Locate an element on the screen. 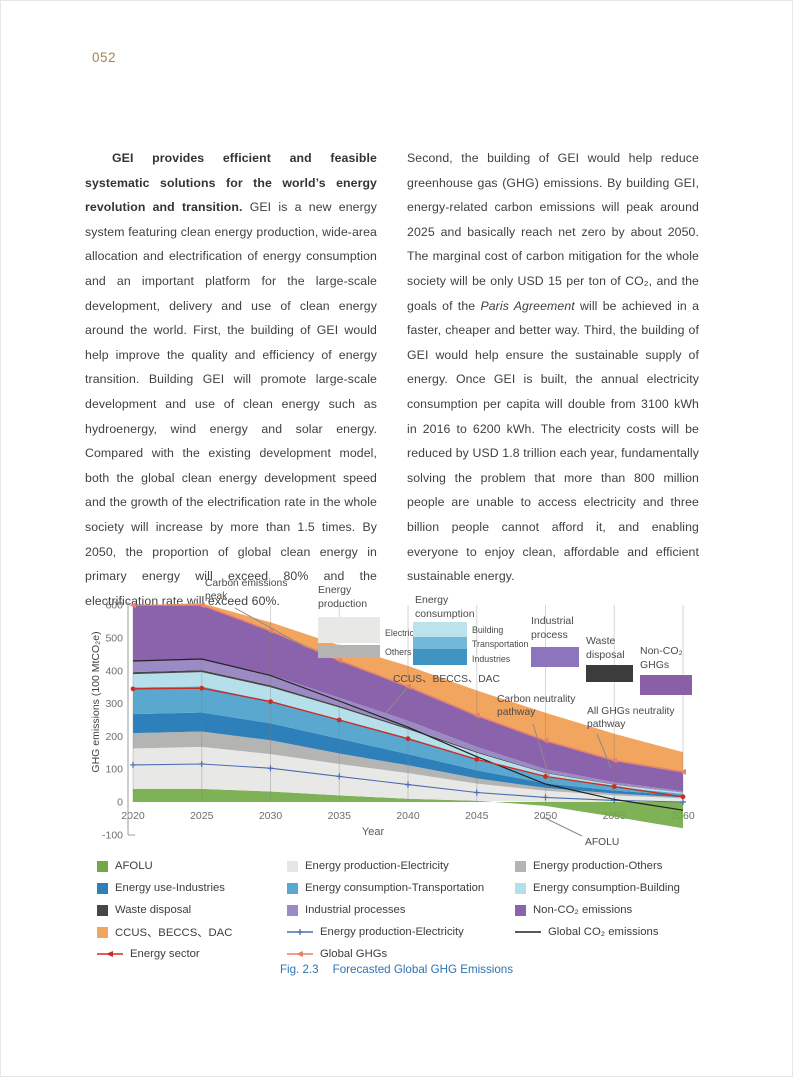 This screenshot has height=1077, width=793. y-tick-label: 0 is located at coordinates (120, 803).